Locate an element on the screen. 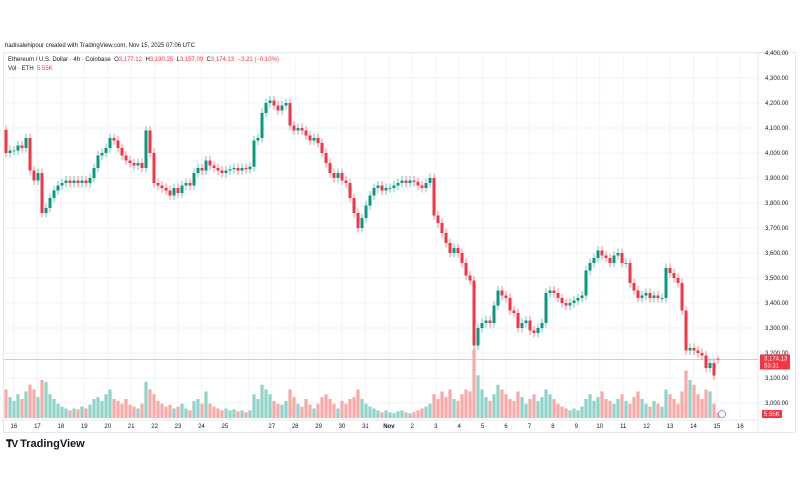 This screenshot has width=800, height=500. y-tick-label: 3,100.00 is located at coordinates (777, 379).